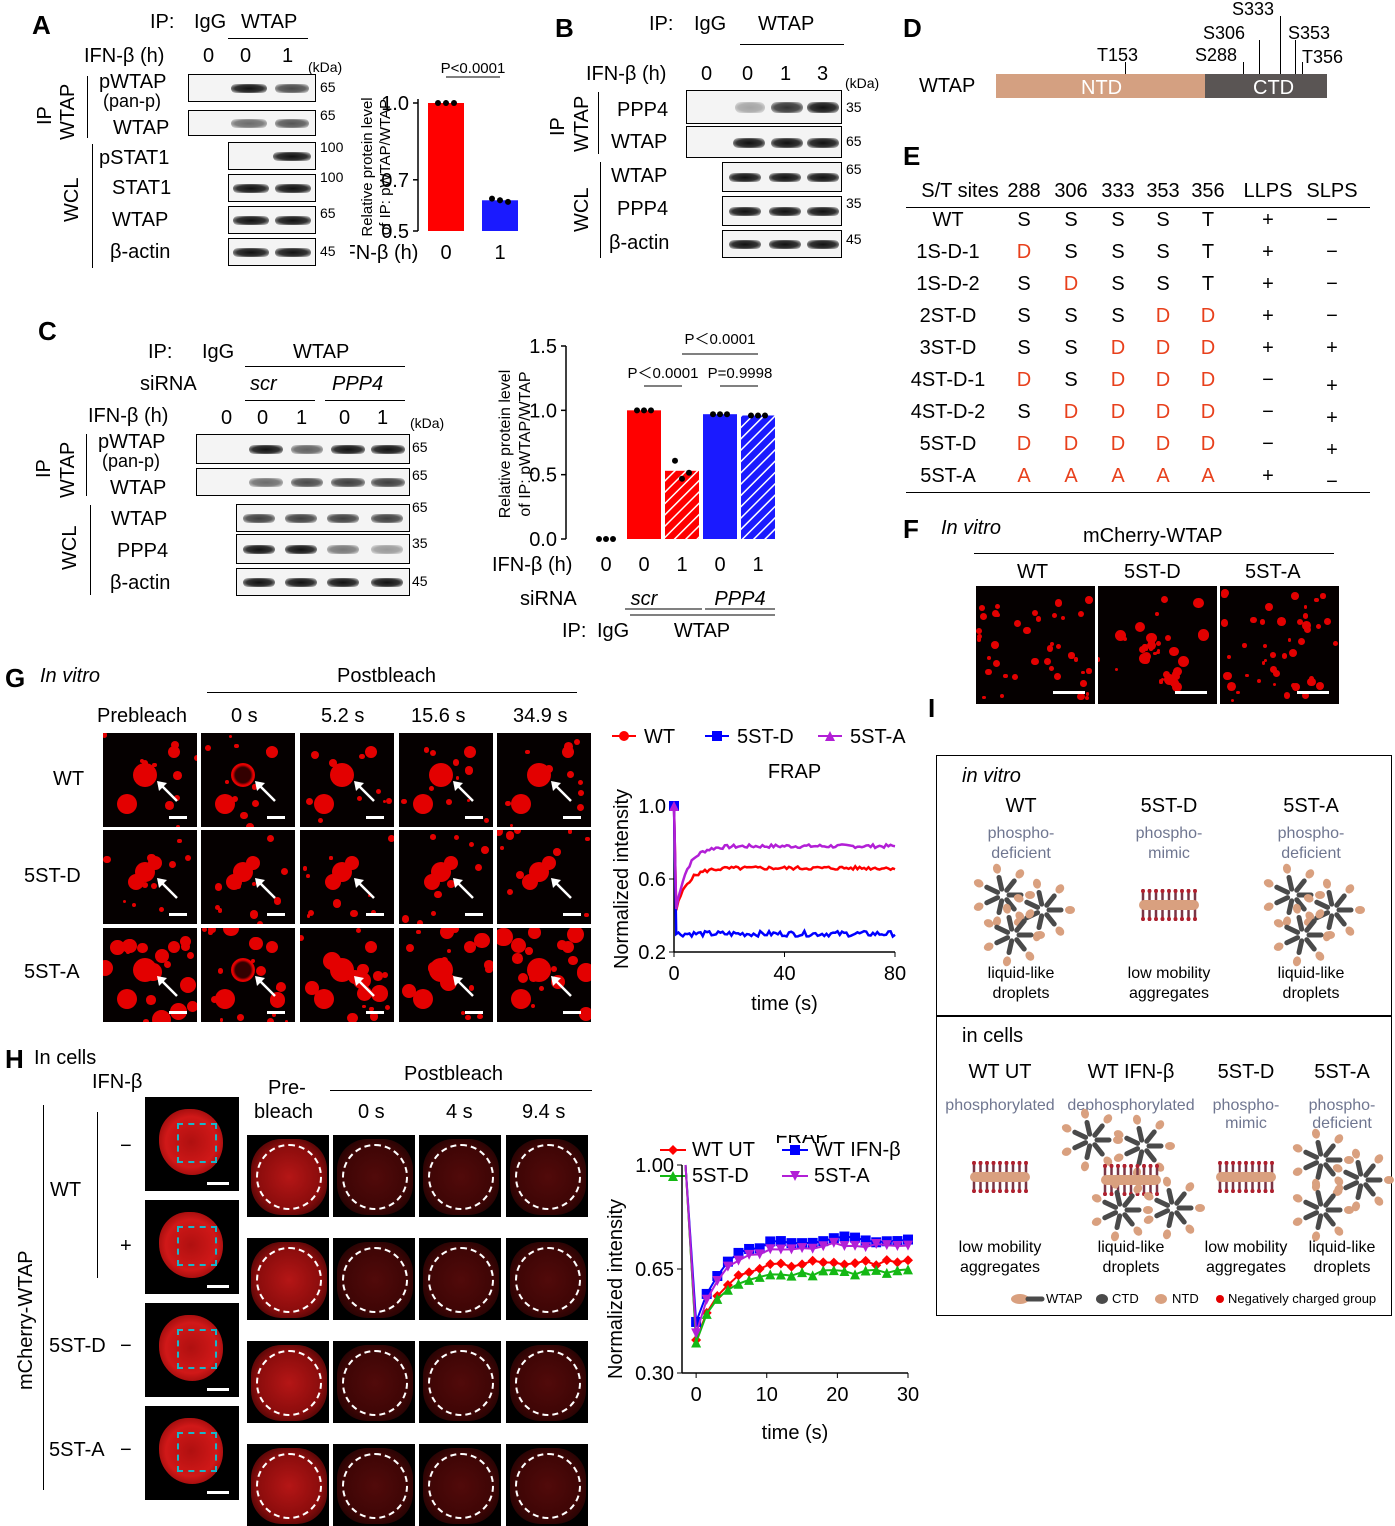 This screenshot has width=1395, height=1526. What do you see at coordinates (365, 400) in the screenshot?
I see `bracket-line` at bounding box center [365, 400].